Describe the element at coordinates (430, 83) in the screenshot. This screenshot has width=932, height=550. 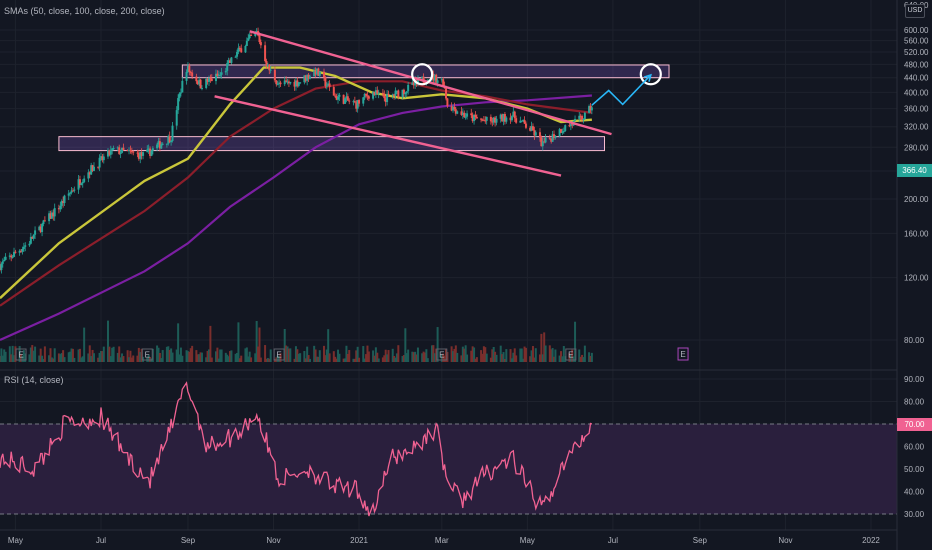
I see `wedge-upper-line` at that location.